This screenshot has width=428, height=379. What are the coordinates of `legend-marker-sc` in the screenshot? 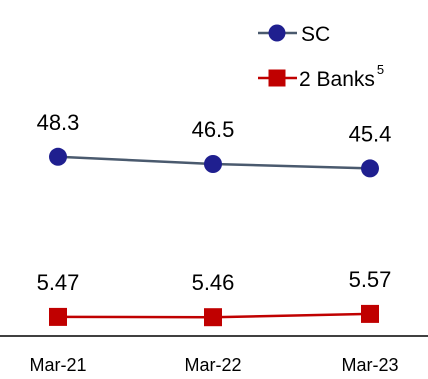 It's located at (277, 33).